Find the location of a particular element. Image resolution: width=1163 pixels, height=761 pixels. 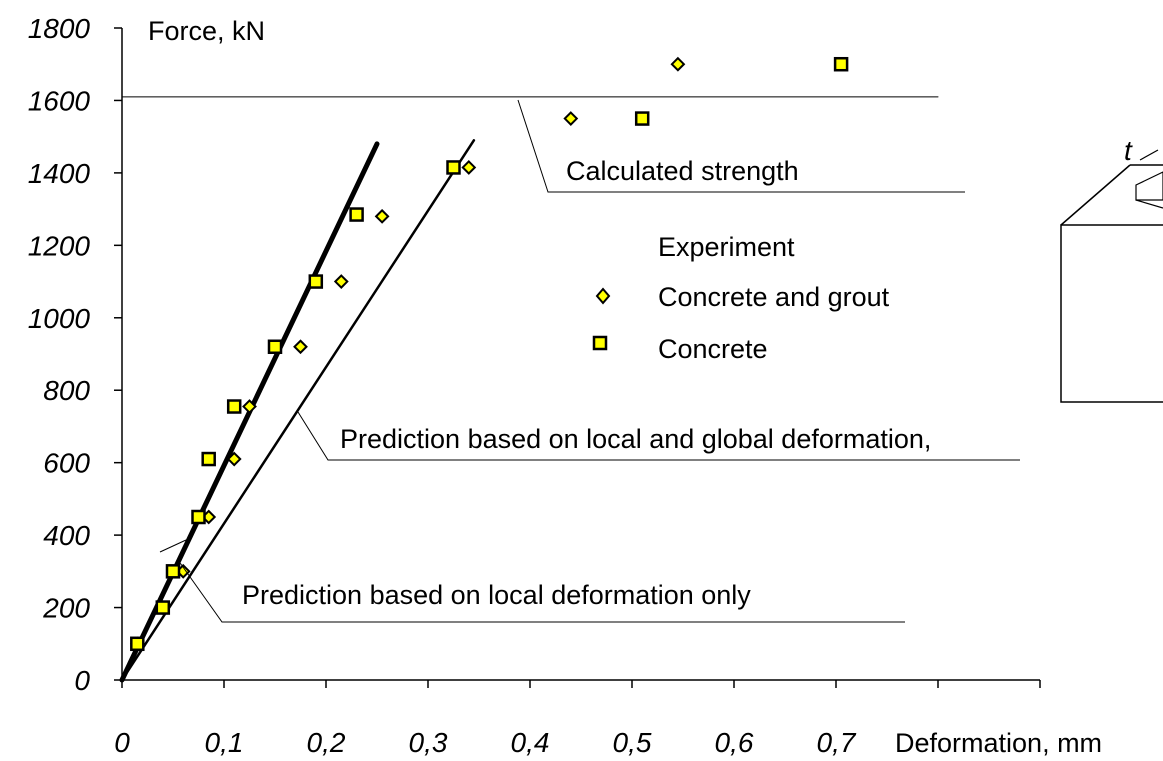

specimen-plate is located at coordinates (1149, 186).